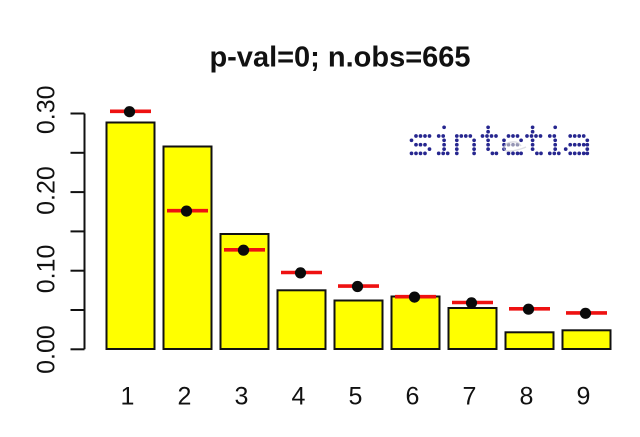  What do you see at coordinates (242, 397) in the screenshot?
I see `svg-text: 3` at bounding box center [242, 397].